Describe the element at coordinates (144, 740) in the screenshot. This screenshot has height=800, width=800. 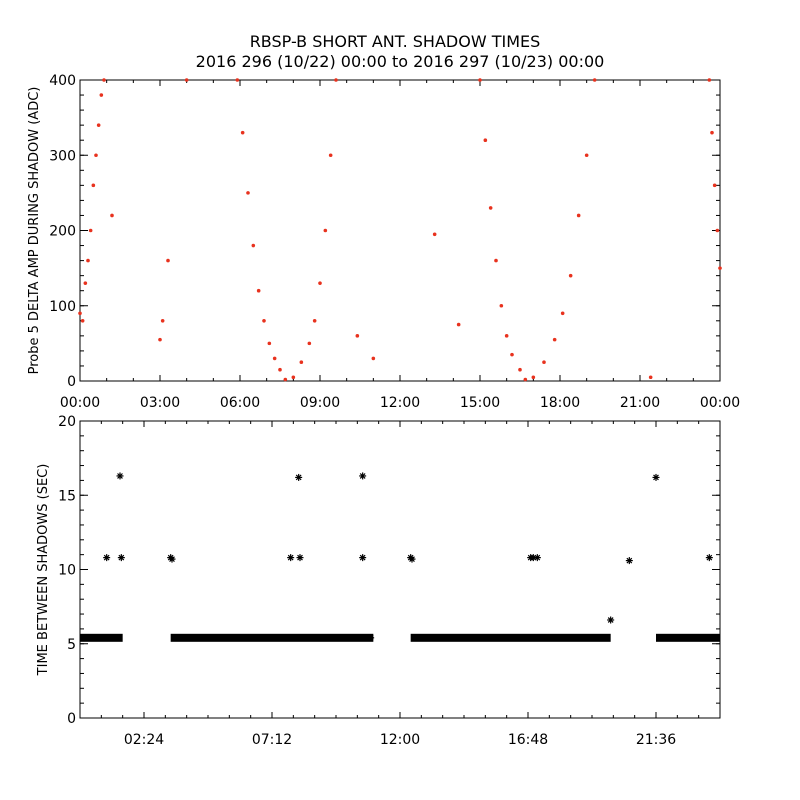
I see `x-tick-label: 02:24` at that location.